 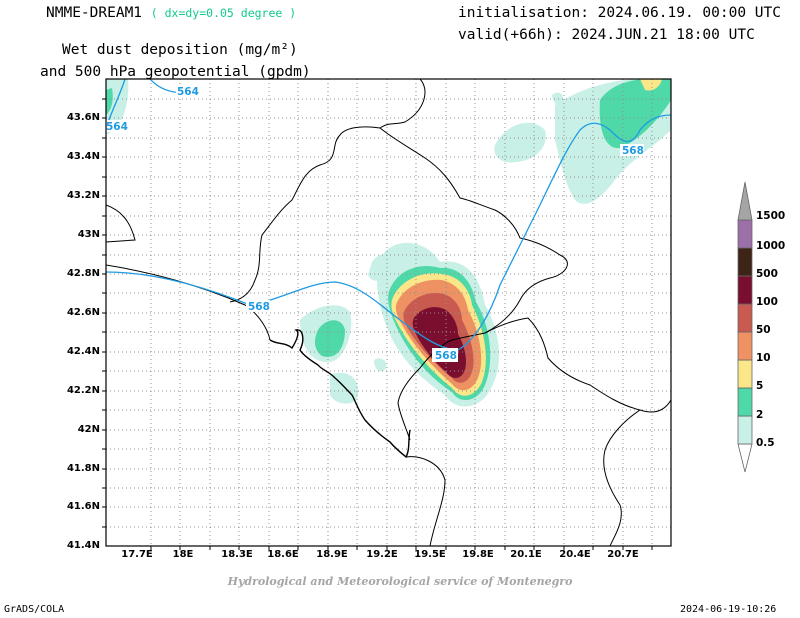 I want to click on valid-time: valid(+66h): 2024.JUN.21 18:00 UTC, so click(x=606, y=35).